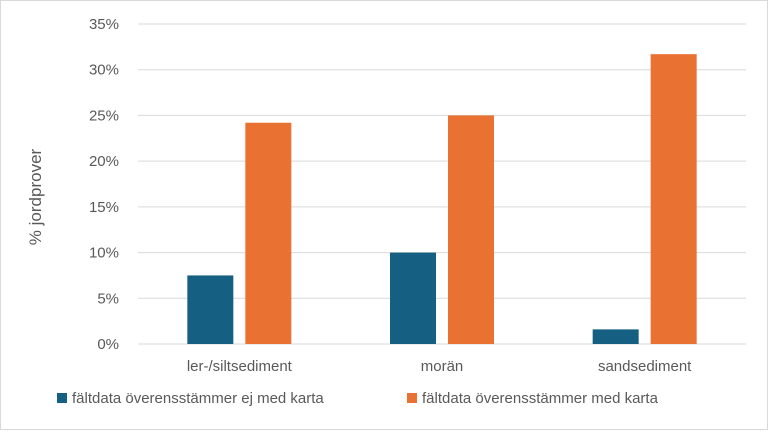  What do you see at coordinates (198, 398) in the screenshot?
I see `legend-label: fältdata överensstämmer ej med karta` at bounding box center [198, 398].